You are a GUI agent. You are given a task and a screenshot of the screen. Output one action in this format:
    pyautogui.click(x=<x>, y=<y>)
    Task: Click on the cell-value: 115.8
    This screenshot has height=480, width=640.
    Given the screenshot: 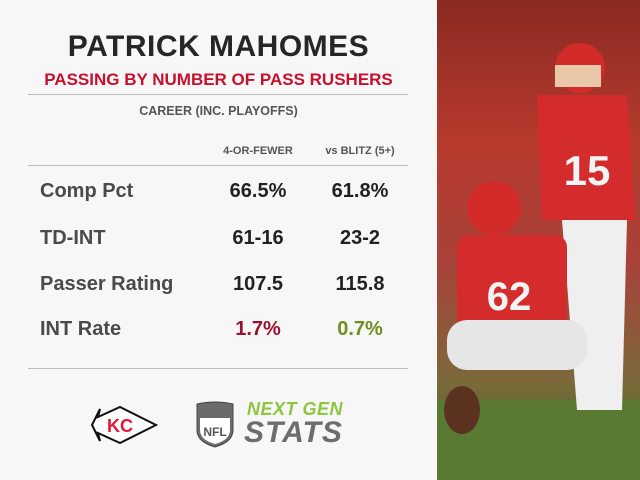 What is the action you would take?
    pyautogui.click(x=360, y=284)
    